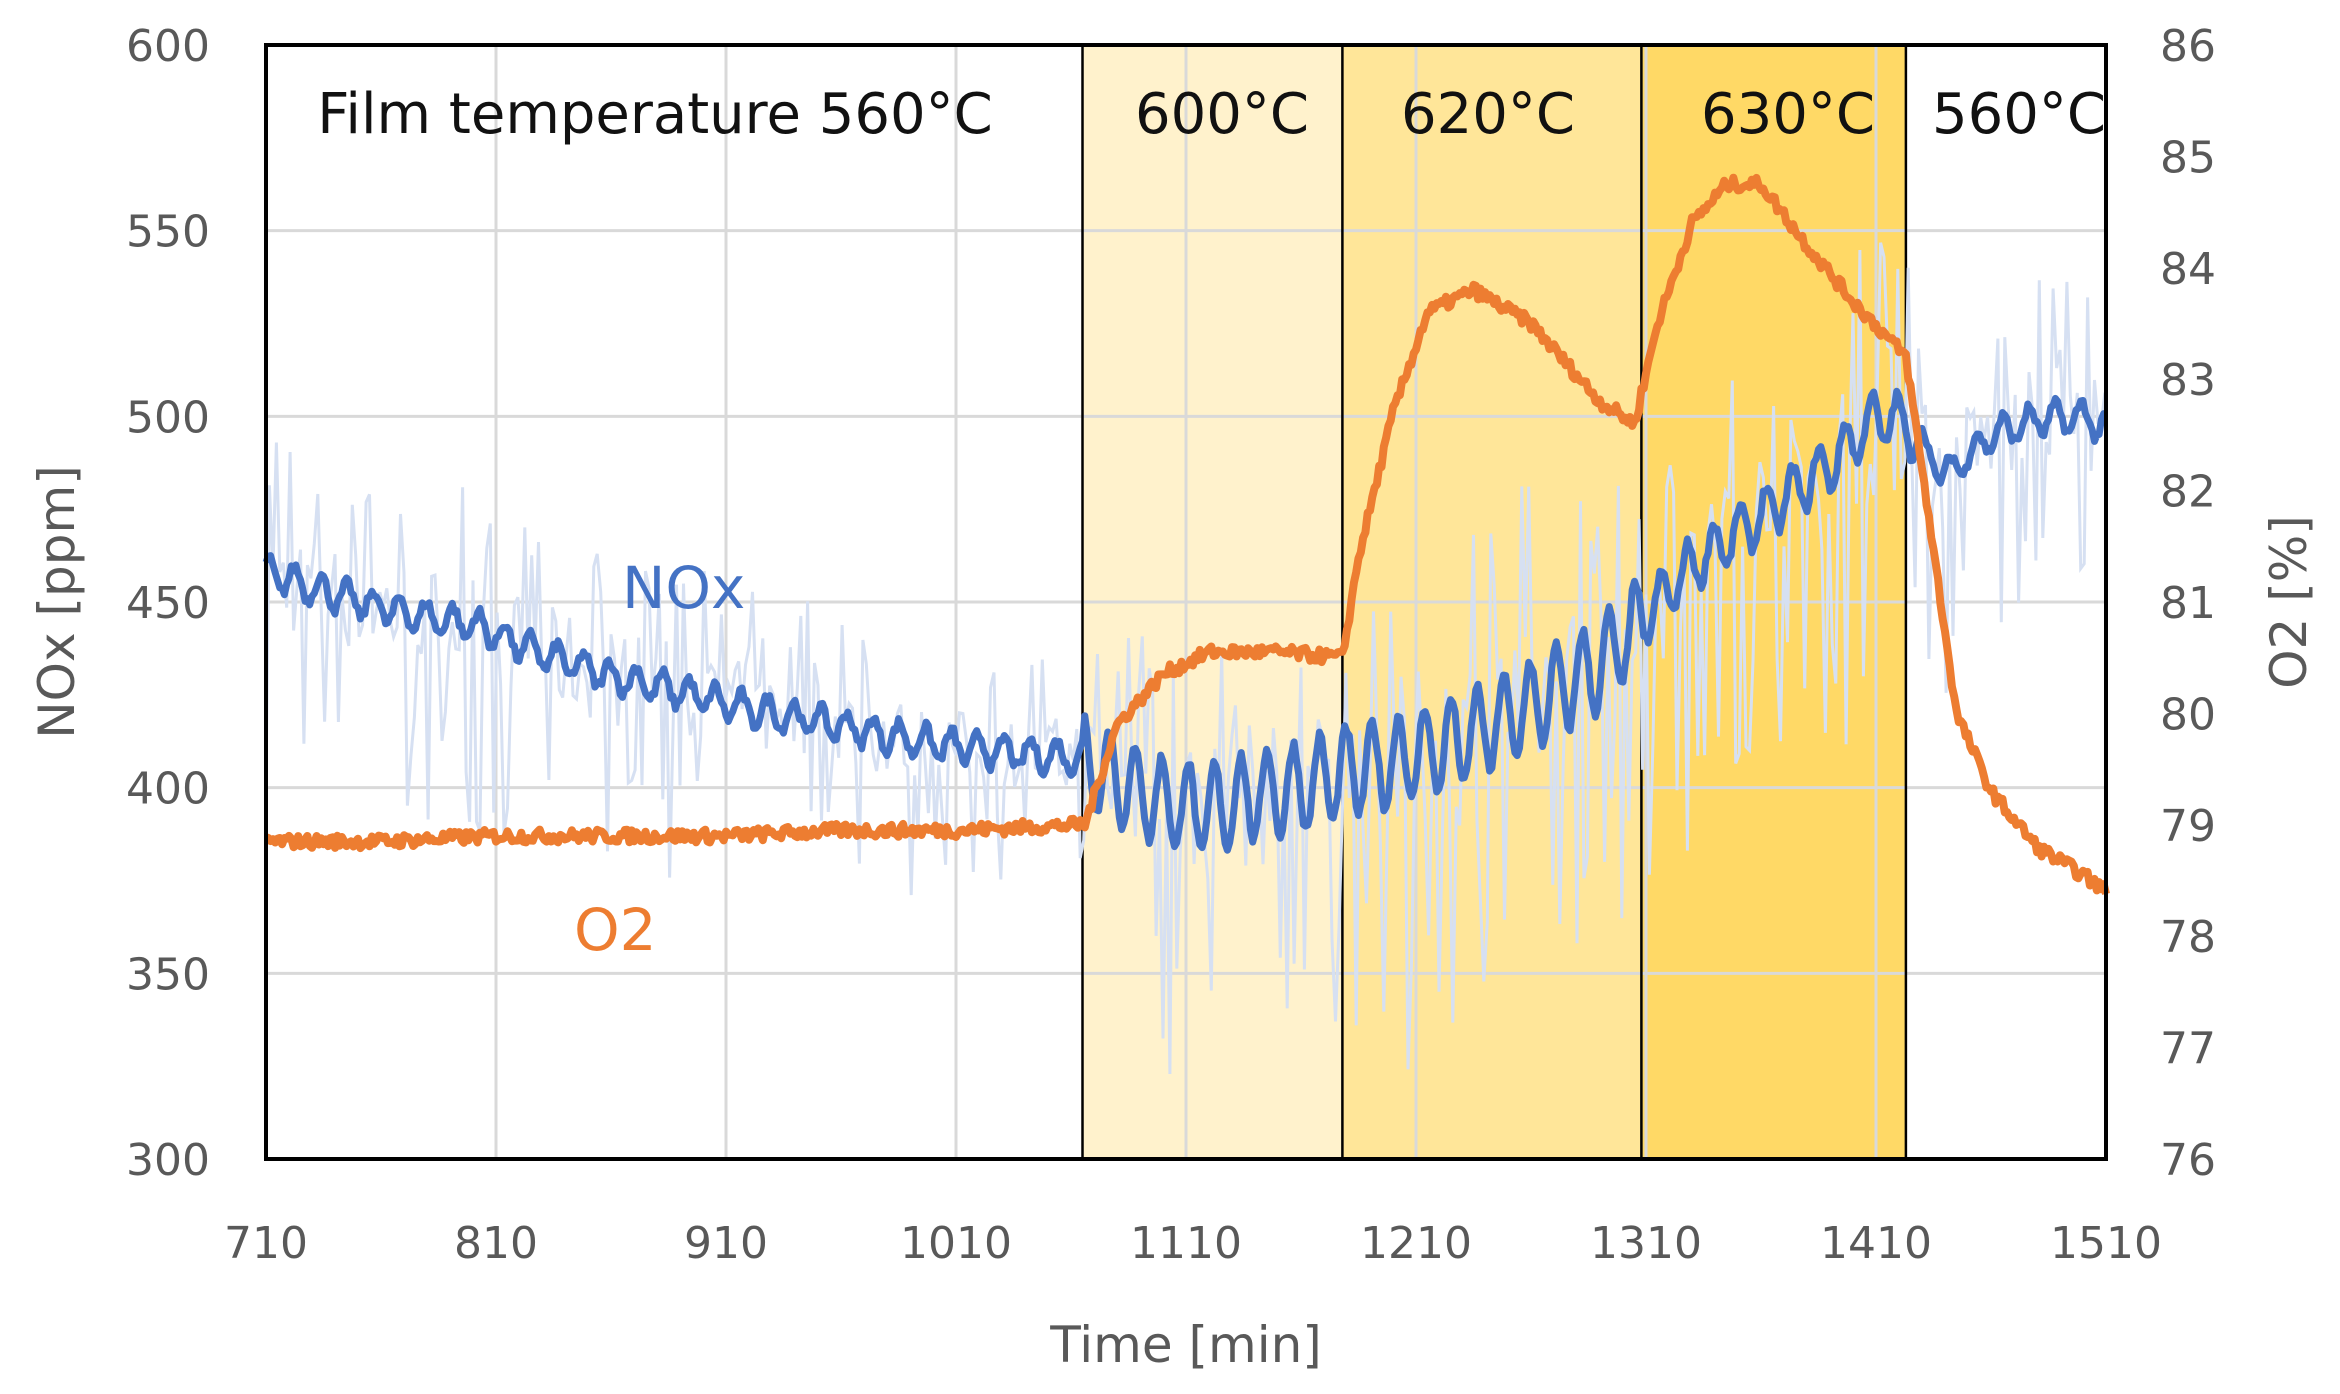  Describe the element at coordinates (654, 114) in the screenshot. I see `band-label-0: Film temperature 560°C` at that location.